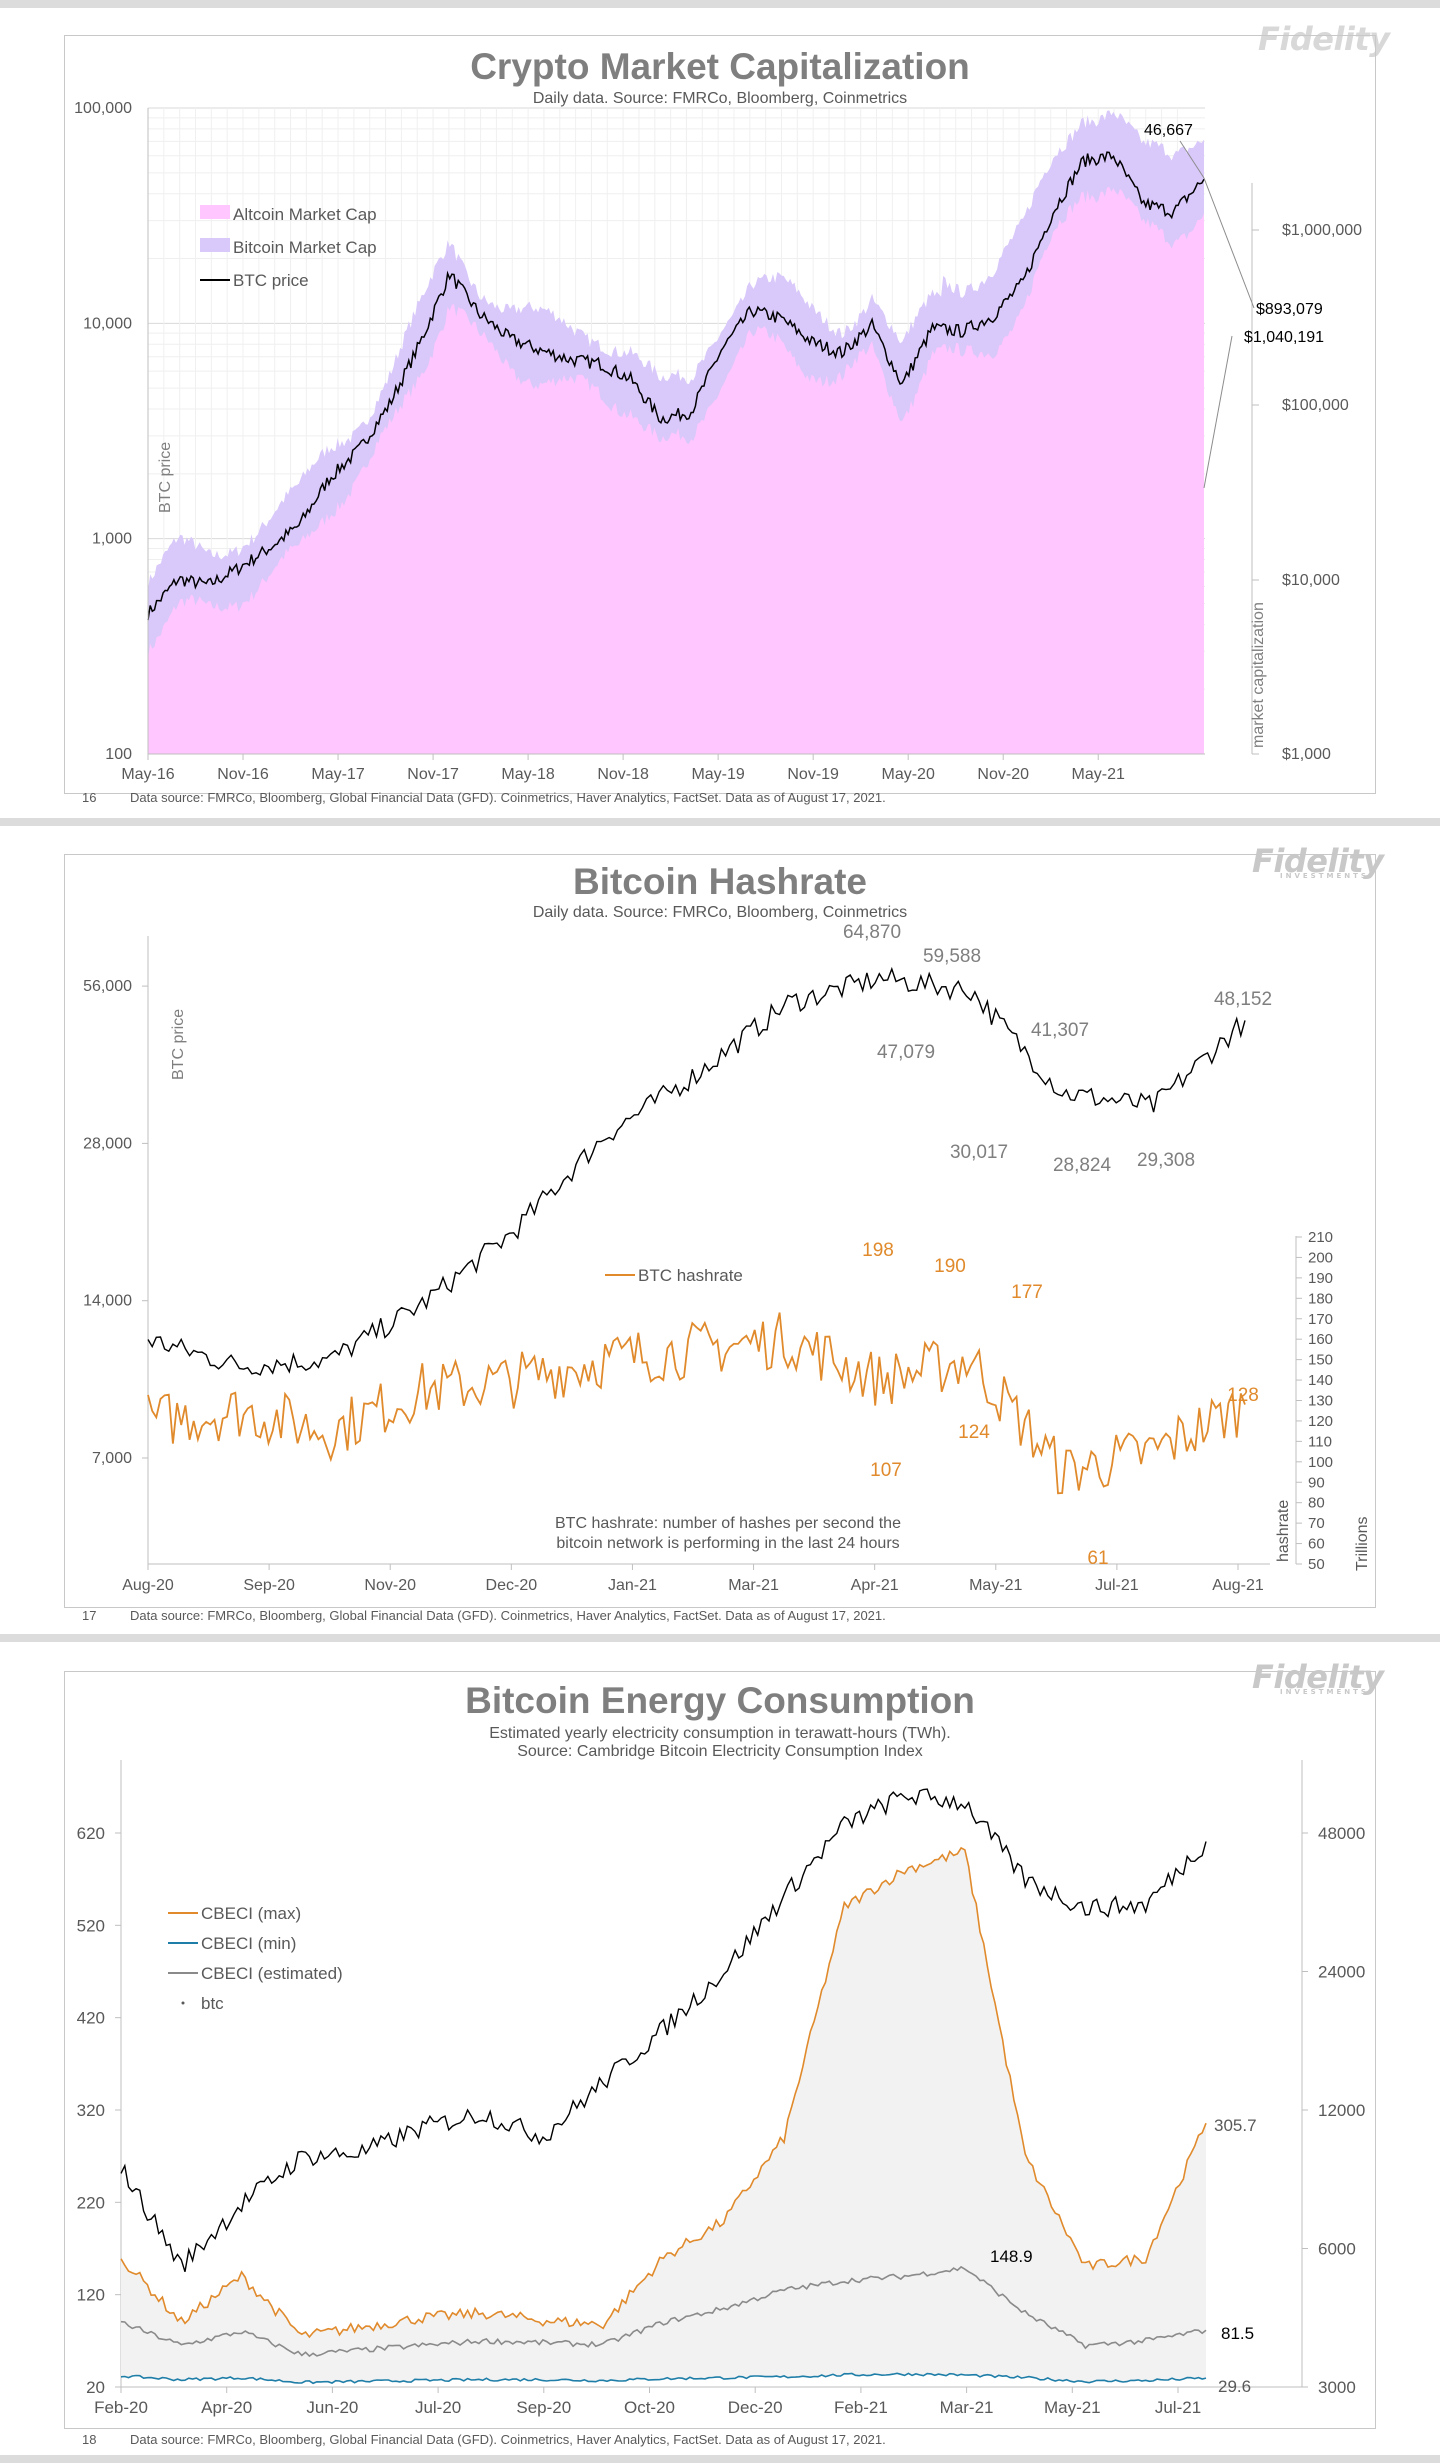  What do you see at coordinates (1060, 1030) in the screenshot?
I see `price-data-label: 41,307` at bounding box center [1060, 1030].